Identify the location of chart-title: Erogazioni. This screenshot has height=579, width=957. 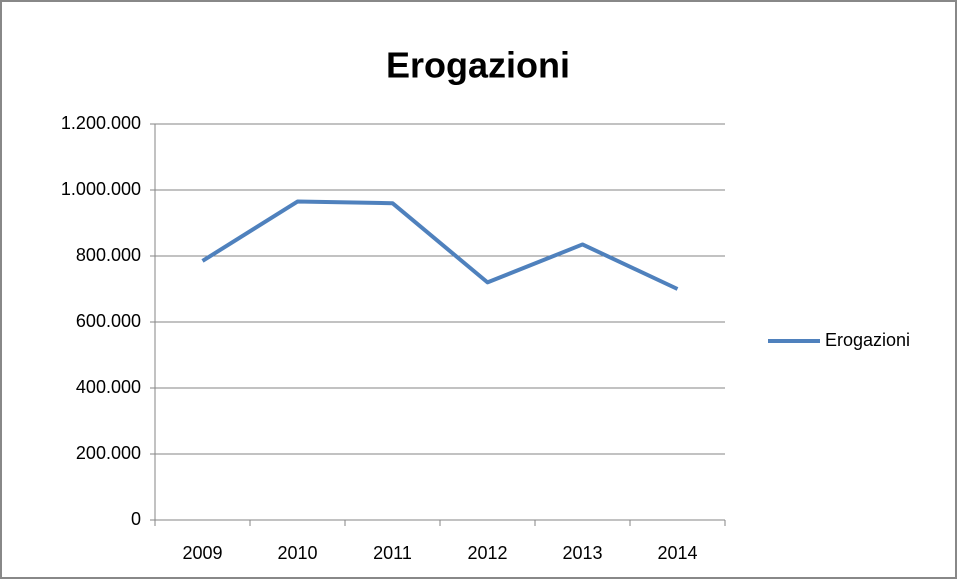
(478, 65).